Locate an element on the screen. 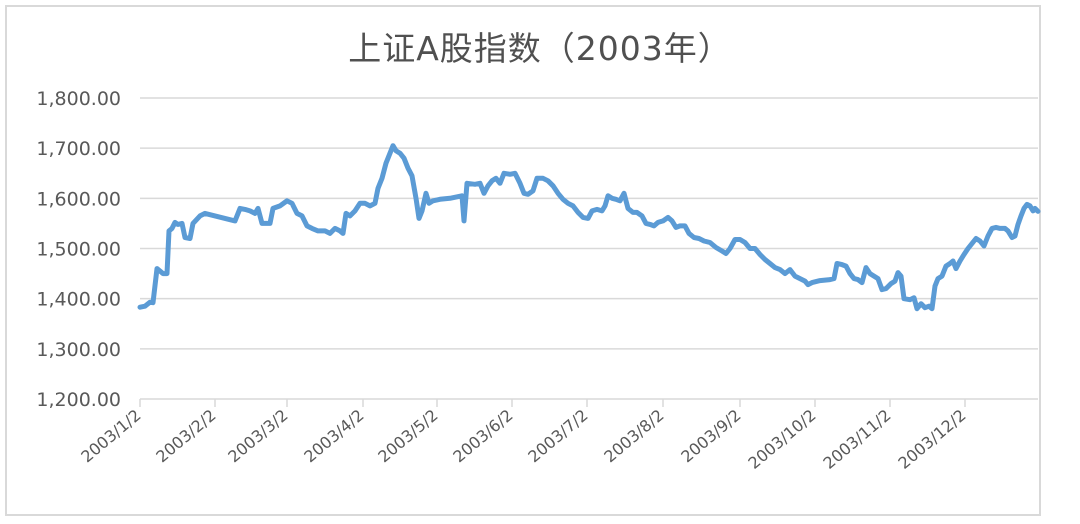 The height and width of the screenshot is (524, 1080). x-tick-label: 2003/3/2 is located at coordinates (257, 436).